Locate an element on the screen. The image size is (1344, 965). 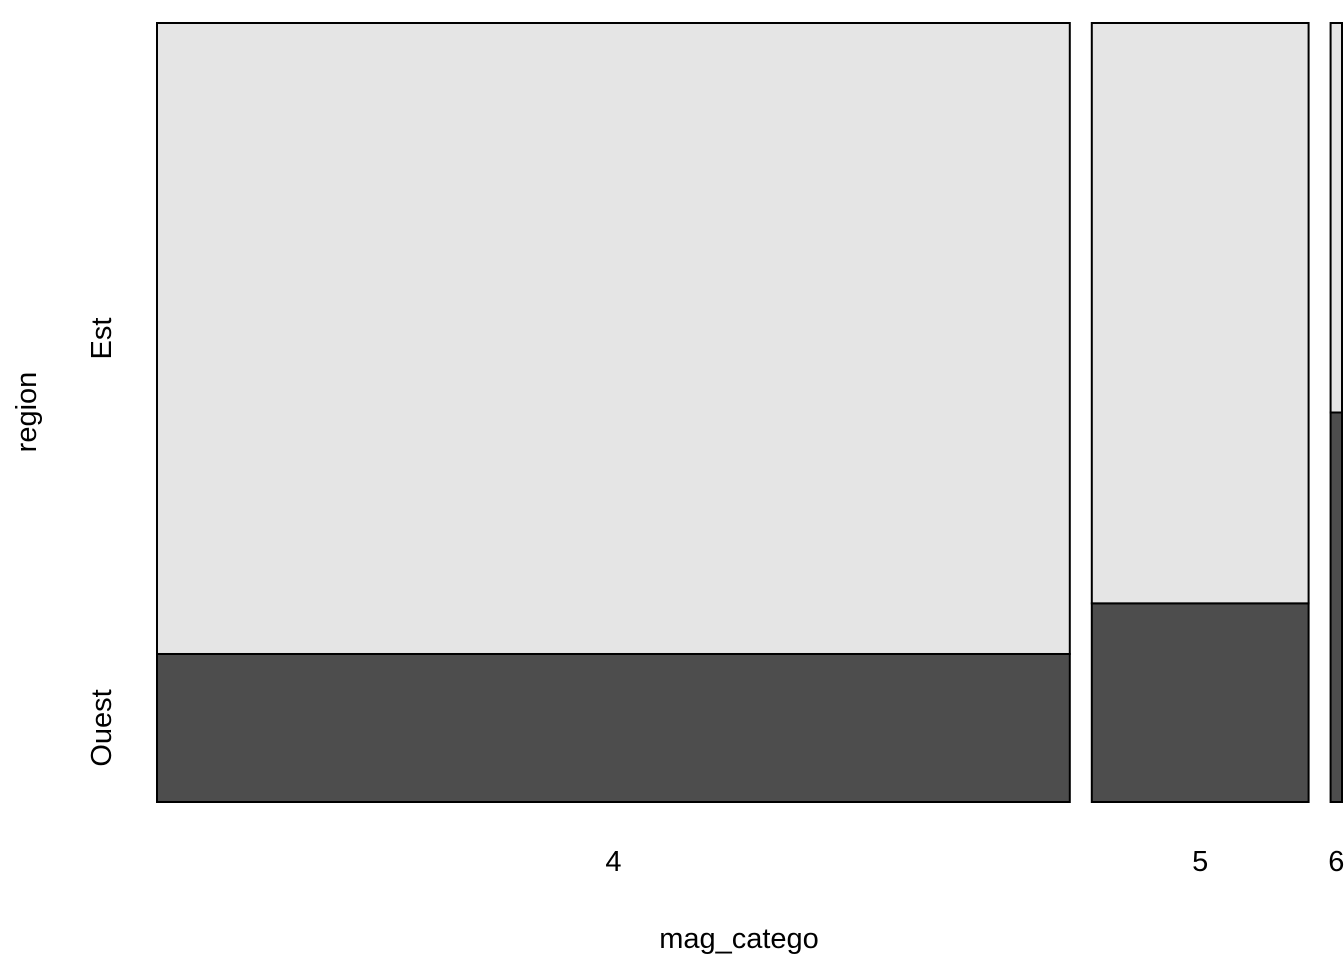
x-tick-label: 5 is located at coordinates (1200, 862).